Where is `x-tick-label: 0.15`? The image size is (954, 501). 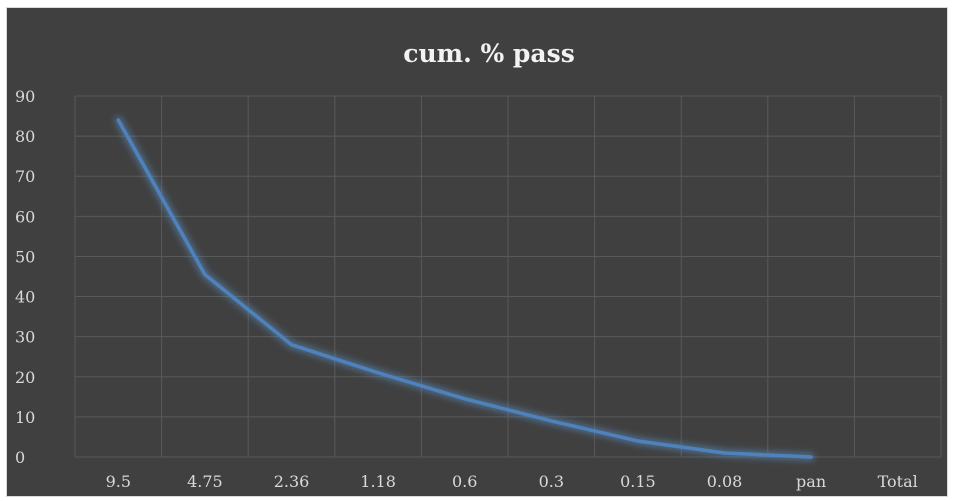 x-tick-label: 0.15 is located at coordinates (638, 481).